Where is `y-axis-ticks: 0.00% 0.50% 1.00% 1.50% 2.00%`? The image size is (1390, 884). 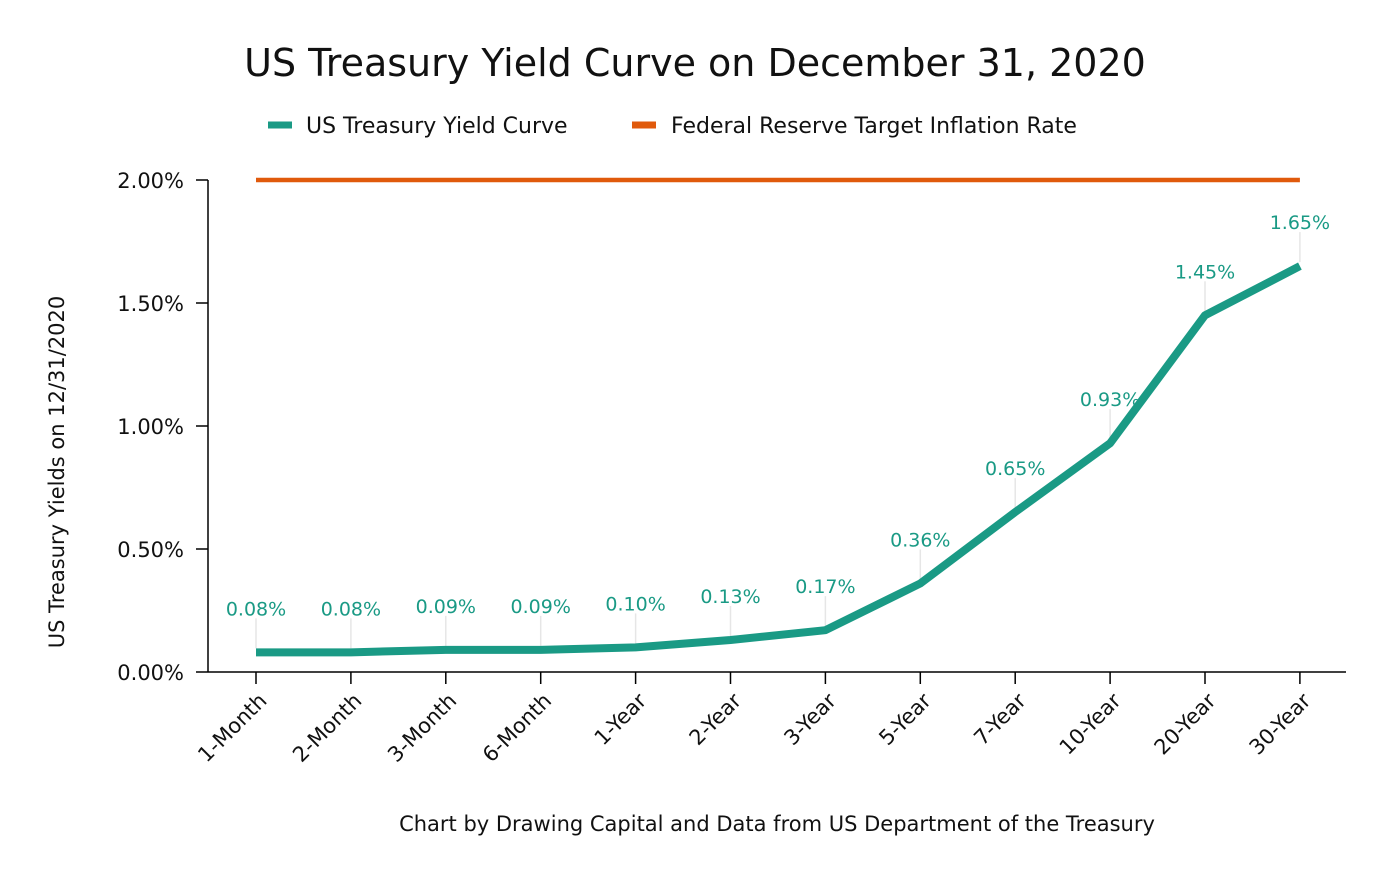 y-axis-ticks: 0.00% 0.50% 1.00% 1.50% 2.00% is located at coordinates (162, 427).